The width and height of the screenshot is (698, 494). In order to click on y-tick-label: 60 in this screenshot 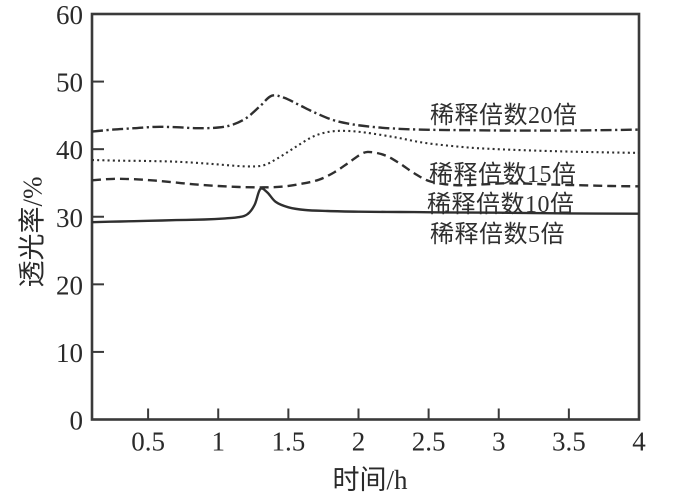, I will do `click(69, 15)`.